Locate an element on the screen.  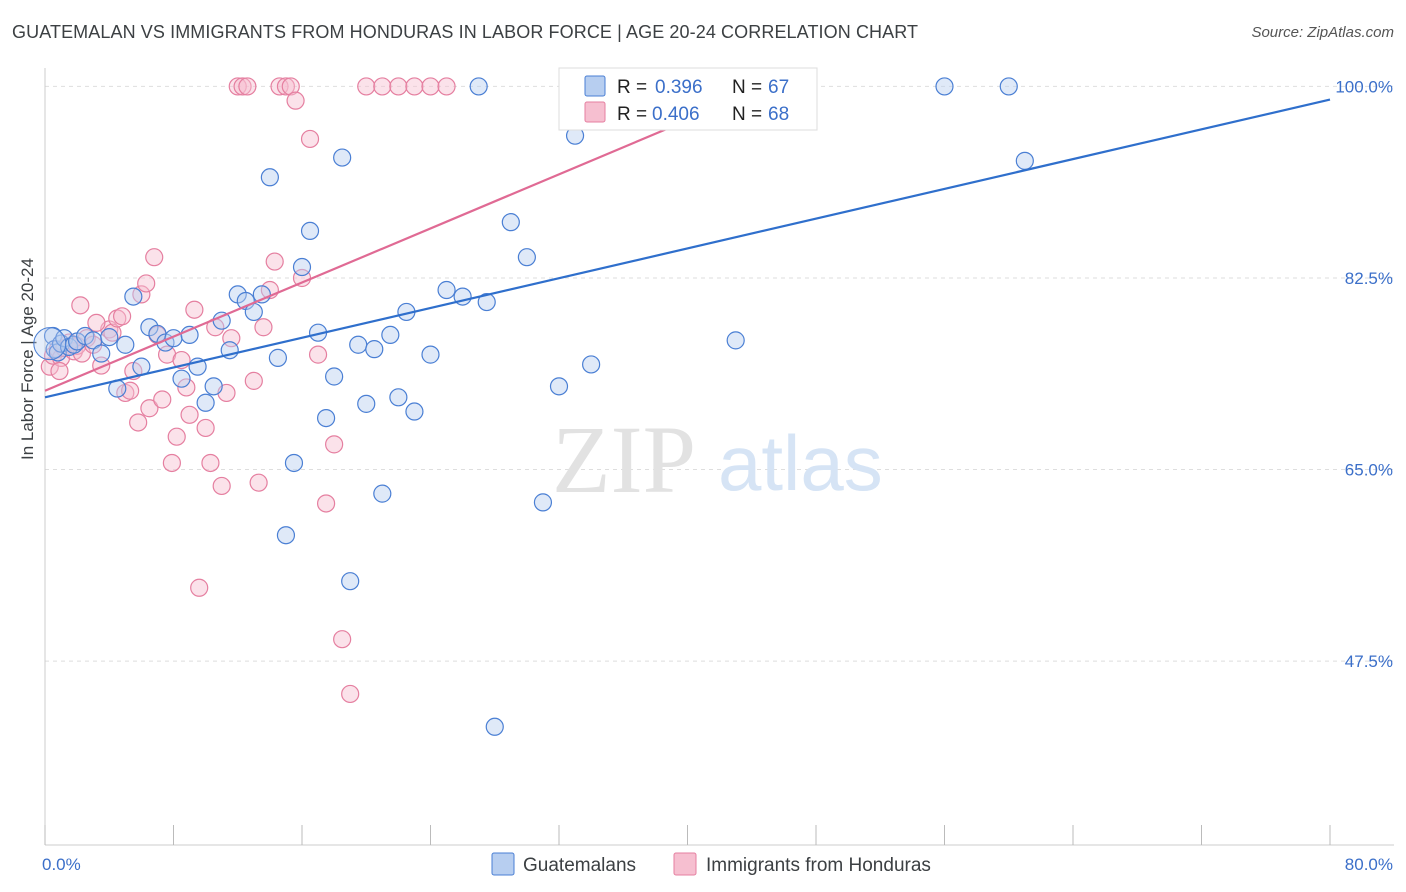
series-legend: Guatemalans Immigrants from Honduras is located at coordinates (711, 864).